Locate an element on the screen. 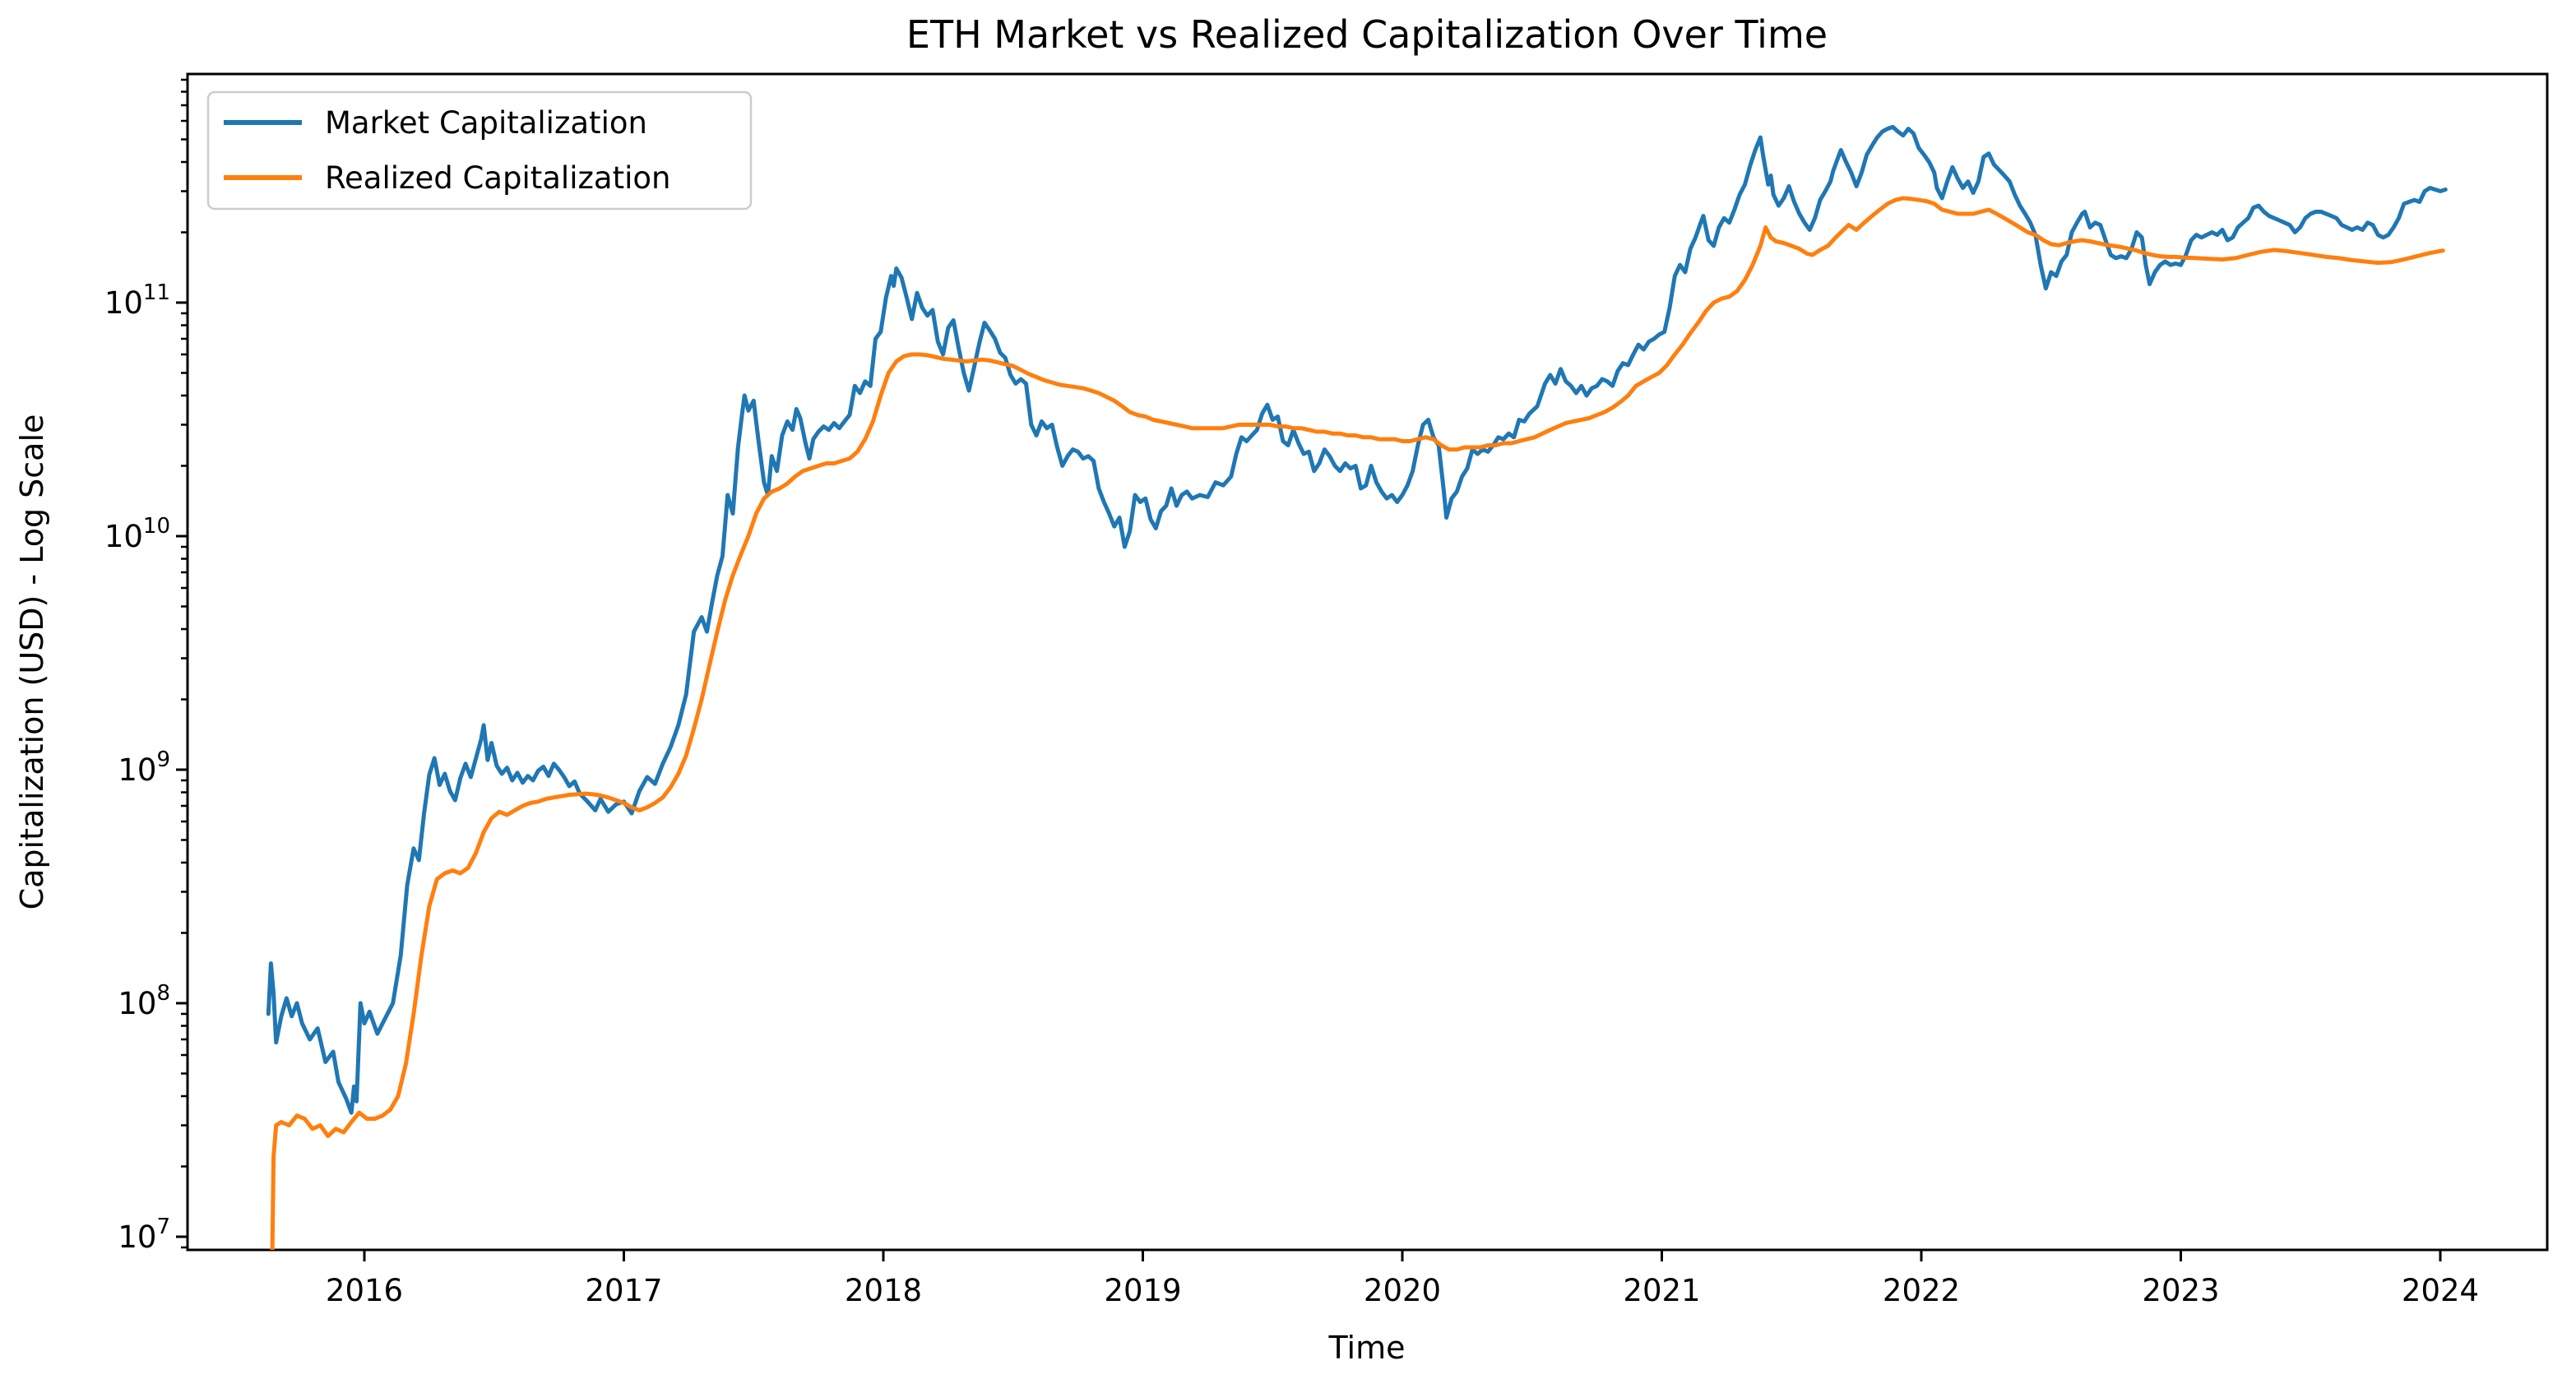 This screenshot has height=1379, width=2576. y-tick-label: 10⁹ is located at coordinates (144, 767).